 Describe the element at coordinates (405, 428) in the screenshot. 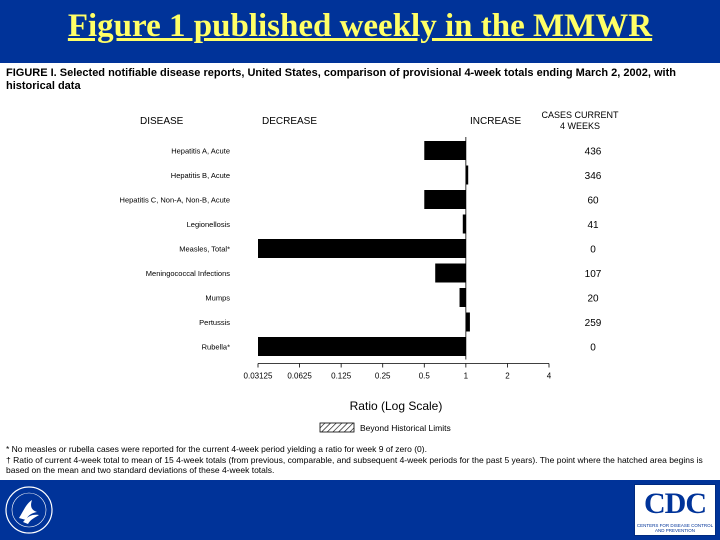

I see `legend-label: Beyond Historical Limits` at that location.